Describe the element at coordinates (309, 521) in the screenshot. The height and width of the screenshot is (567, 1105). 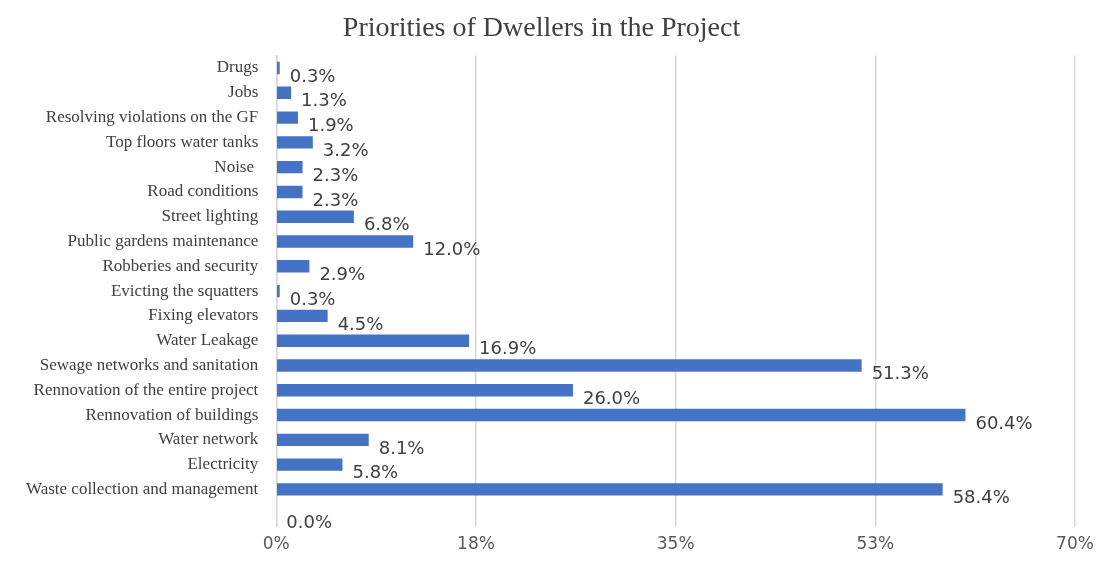
I see `data-label: 0.0%` at that location.